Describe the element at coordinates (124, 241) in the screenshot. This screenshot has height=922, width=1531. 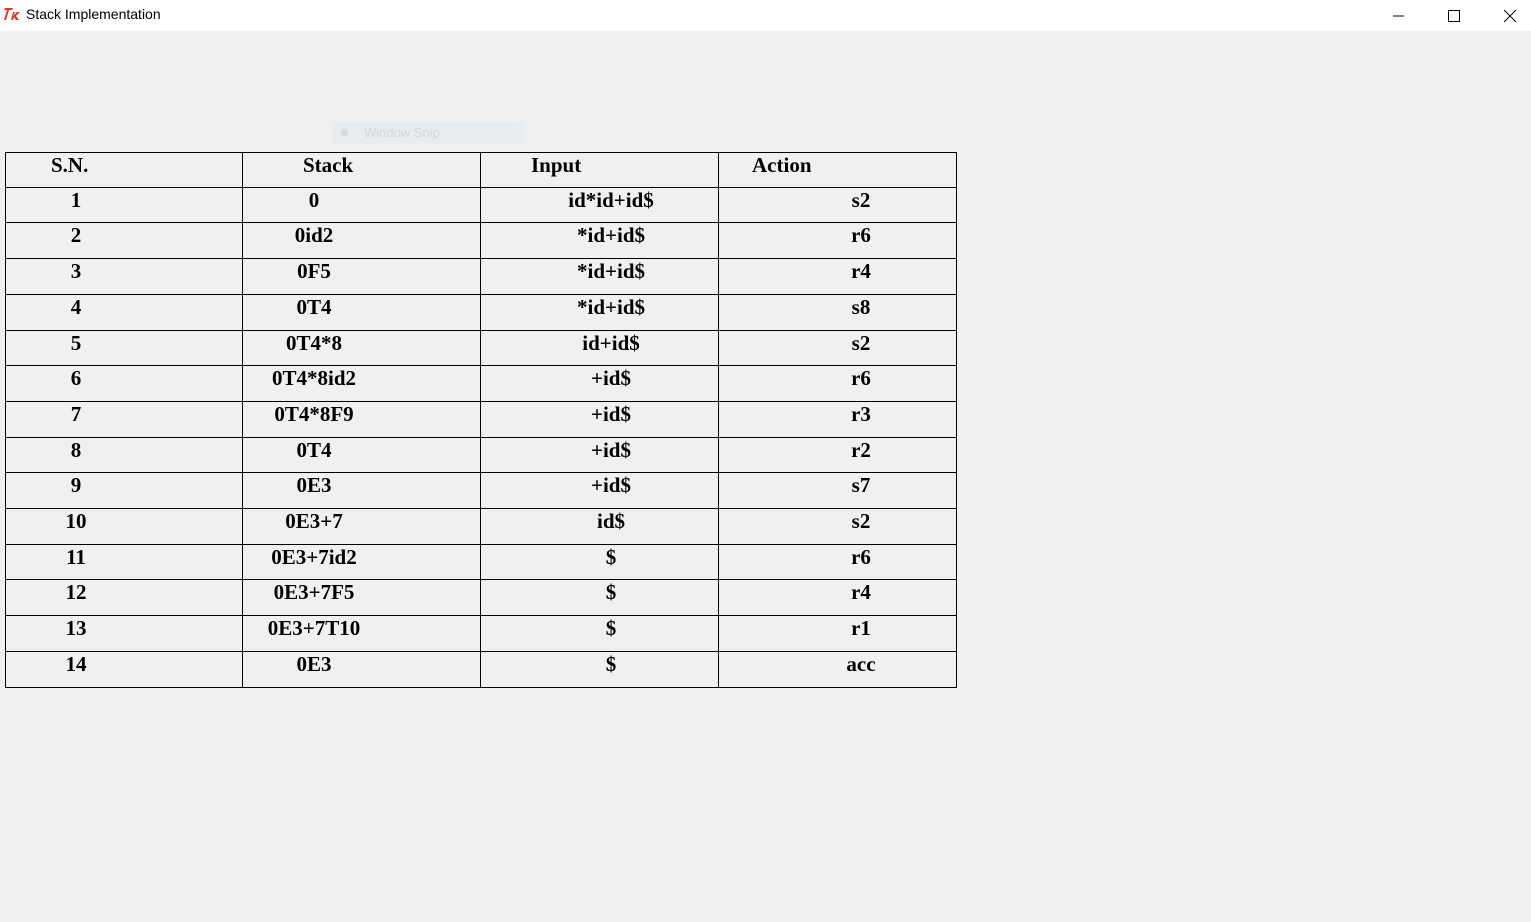
I see `table-cell: 2` at that location.